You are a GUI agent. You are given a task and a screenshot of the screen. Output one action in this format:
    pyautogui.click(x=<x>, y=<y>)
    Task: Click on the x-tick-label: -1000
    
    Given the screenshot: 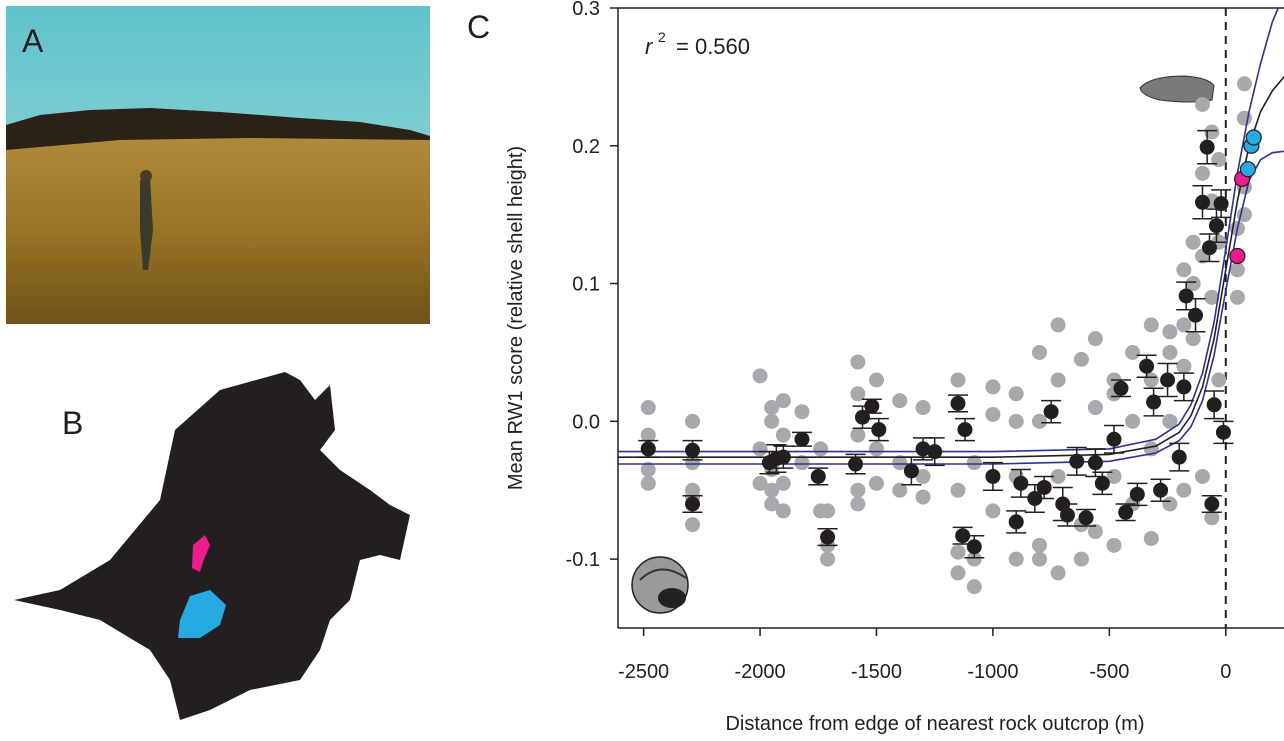 What is the action you would take?
    pyautogui.click(x=992, y=672)
    